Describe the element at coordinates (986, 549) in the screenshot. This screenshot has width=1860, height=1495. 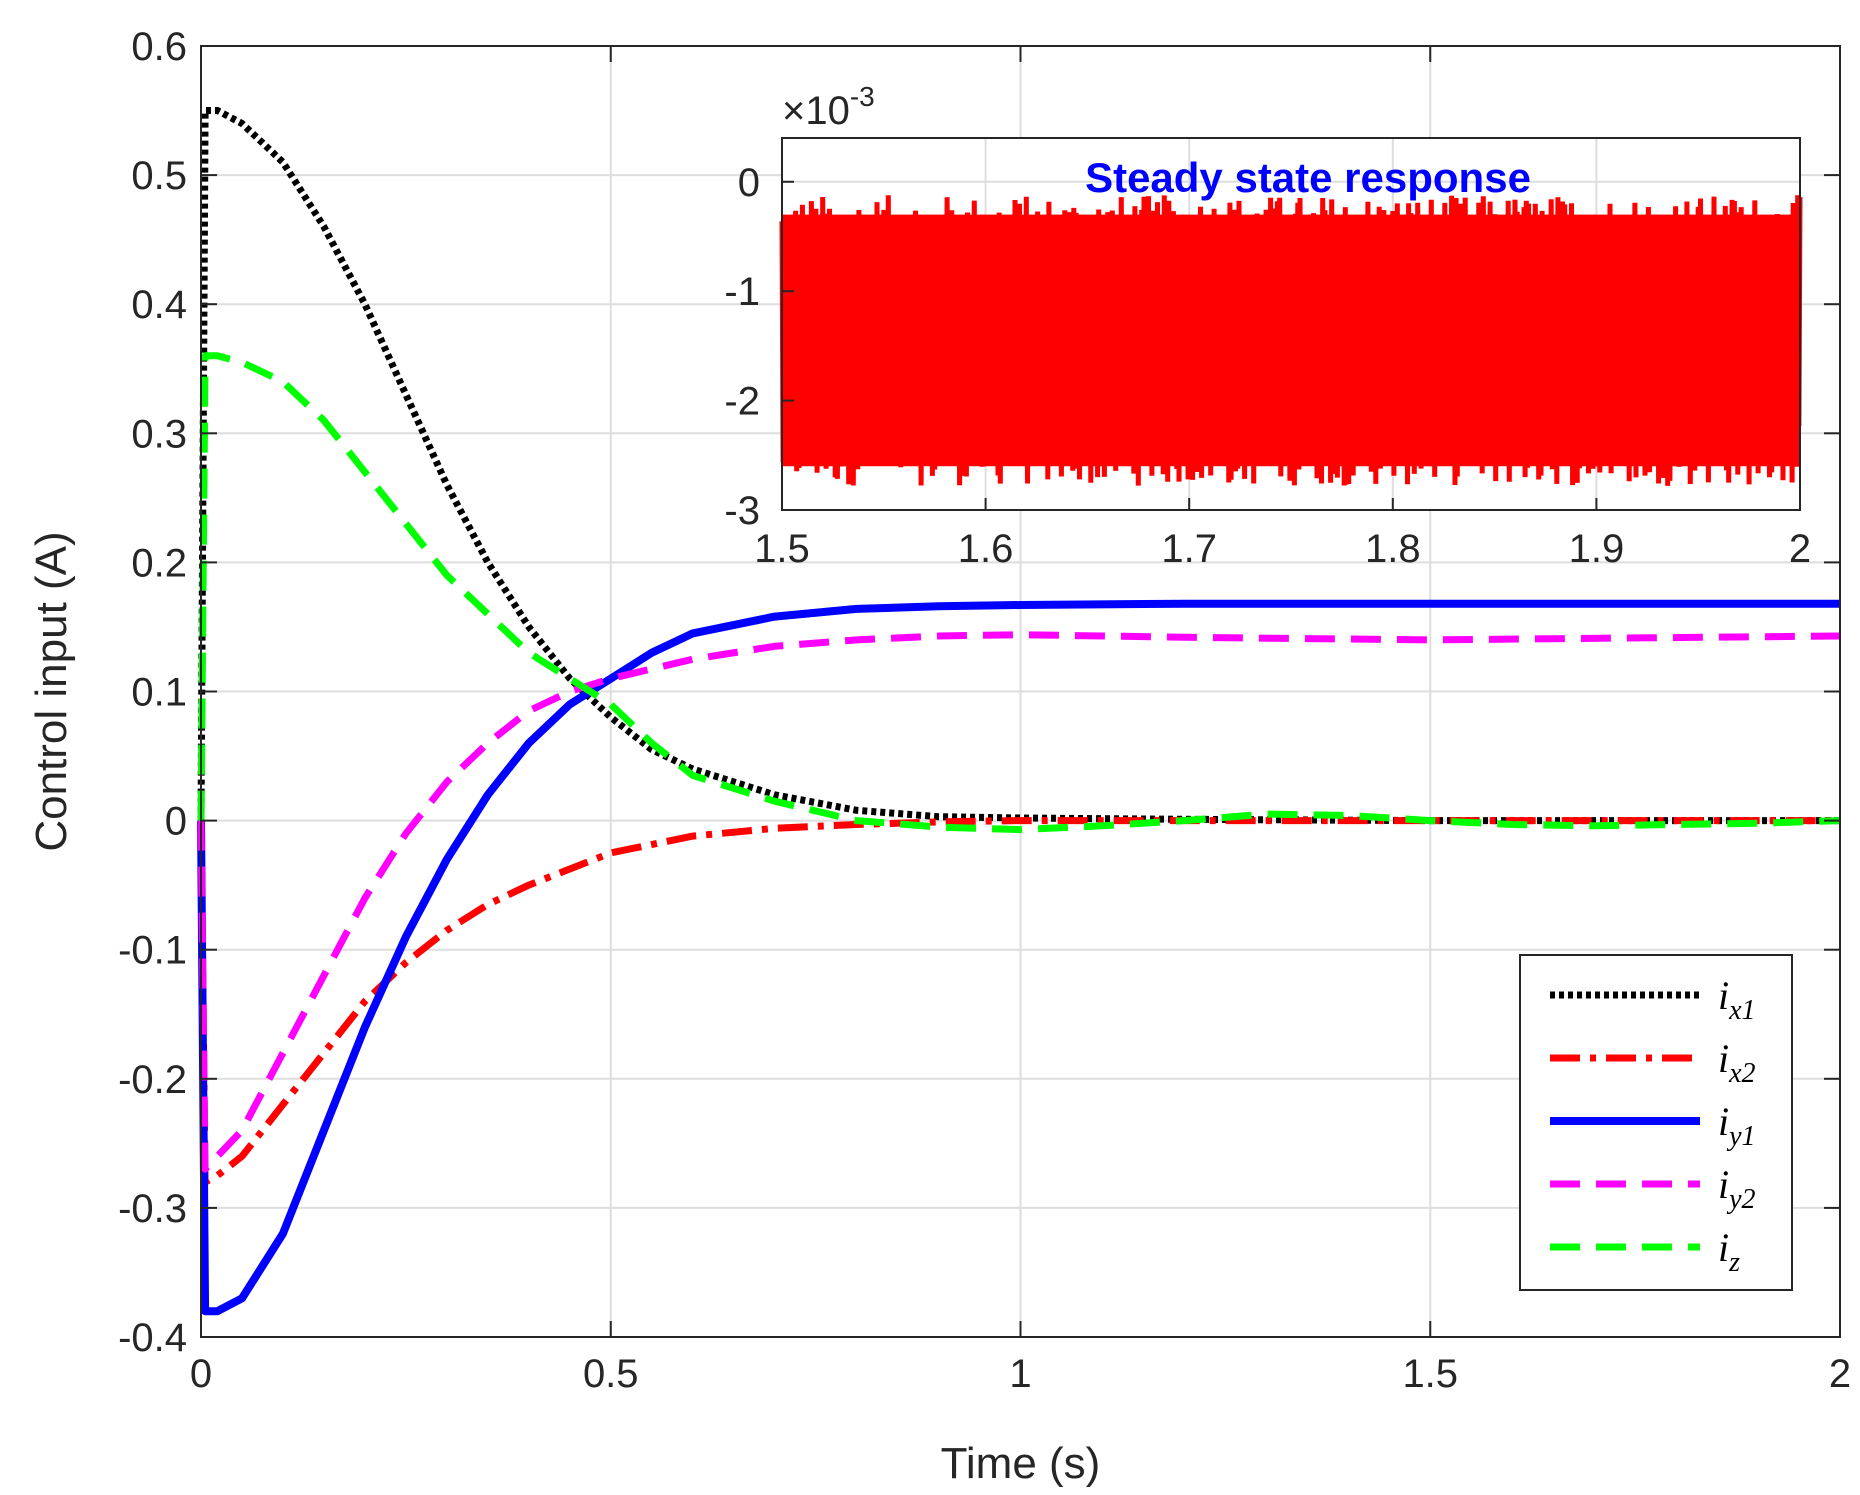
I see `inset-x-tick-label: 1.6` at that location.